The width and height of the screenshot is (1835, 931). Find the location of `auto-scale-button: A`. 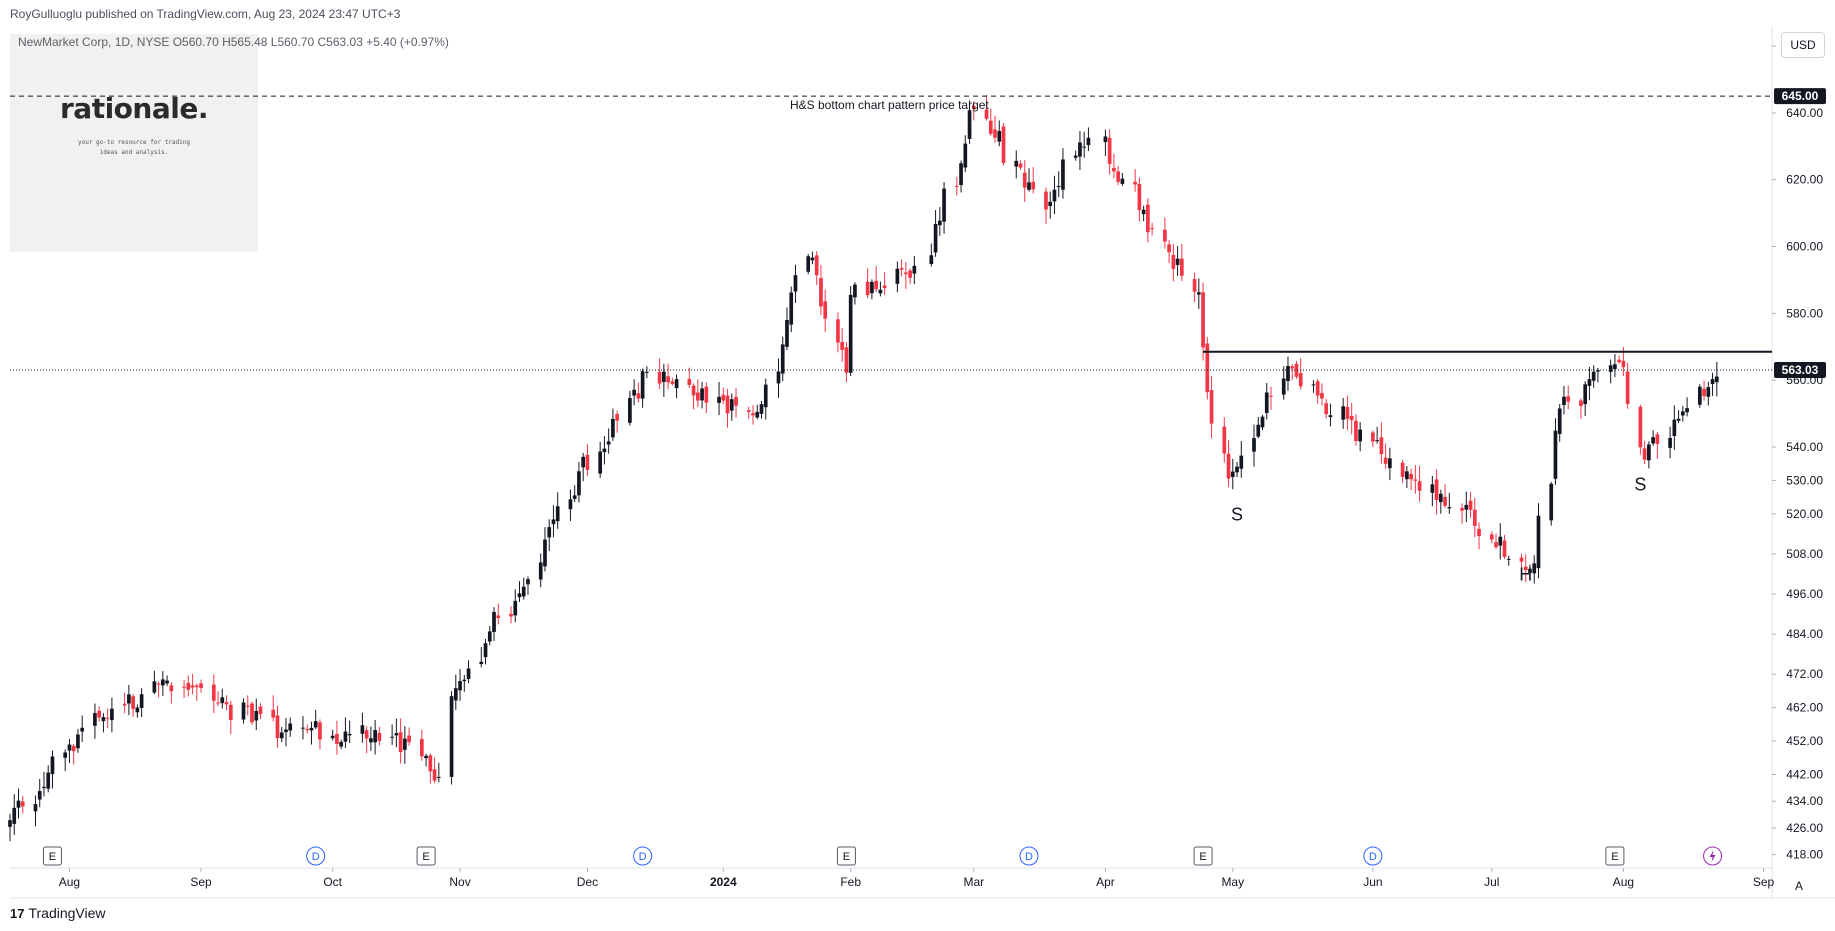

auto-scale-button: A is located at coordinates (1798, 886).